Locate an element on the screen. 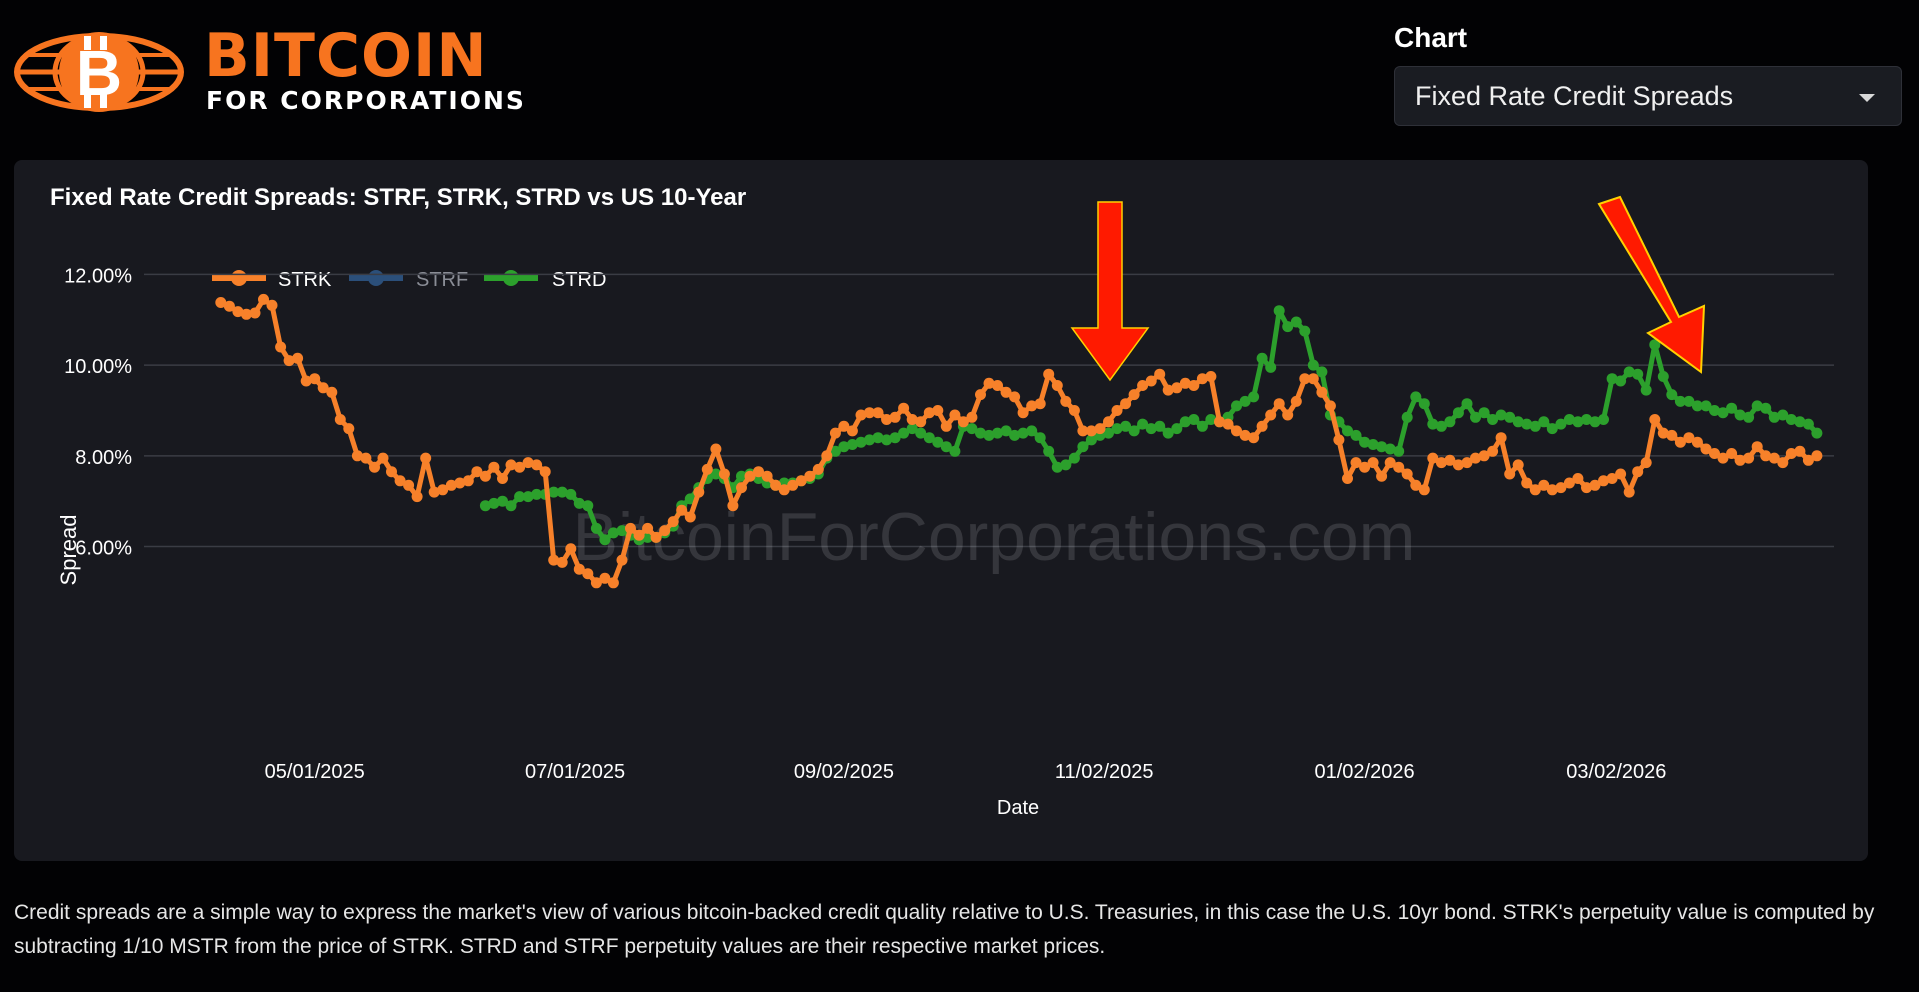 This screenshot has height=992, width=1919. legend-item-strd: STRD is located at coordinates (545, 280).